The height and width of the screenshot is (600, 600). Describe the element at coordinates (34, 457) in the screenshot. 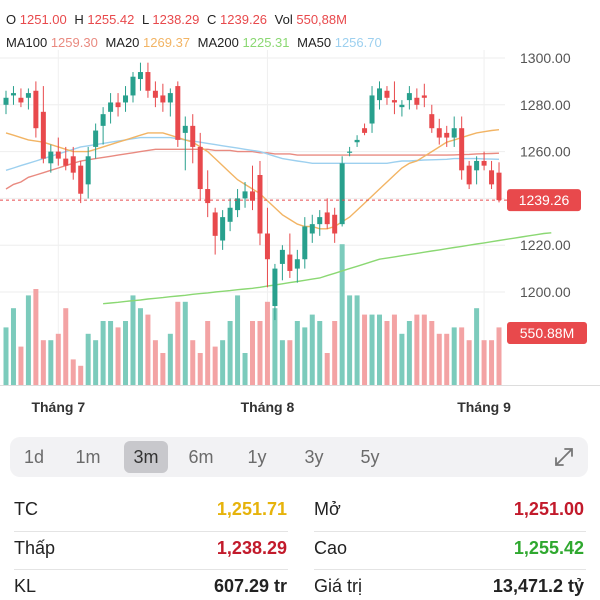

I see `period-1d: 1d` at that location.